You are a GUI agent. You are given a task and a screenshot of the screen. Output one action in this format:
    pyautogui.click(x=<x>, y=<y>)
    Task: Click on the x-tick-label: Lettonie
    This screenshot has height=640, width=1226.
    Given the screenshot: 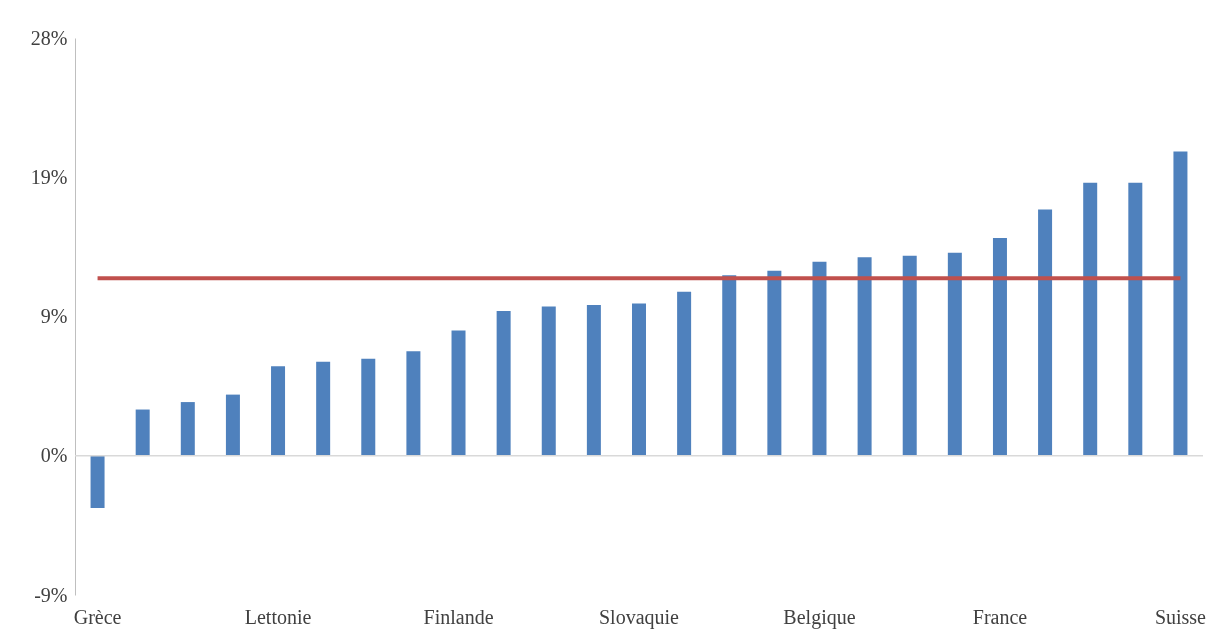 What is the action you would take?
    pyautogui.click(x=278, y=616)
    